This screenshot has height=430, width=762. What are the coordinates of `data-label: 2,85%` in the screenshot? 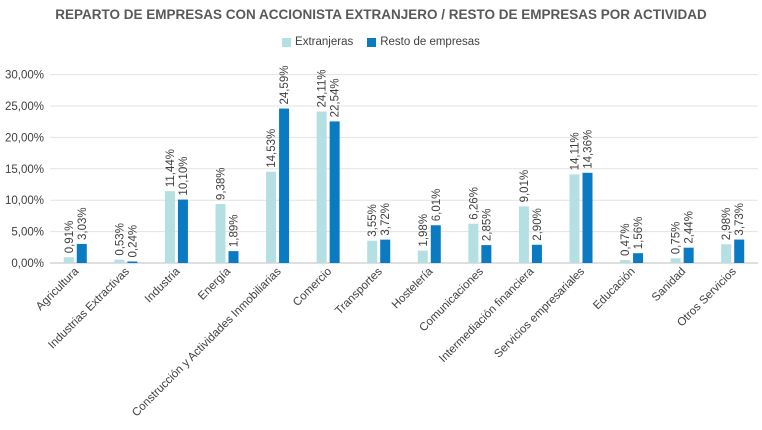 It's located at (487, 224).